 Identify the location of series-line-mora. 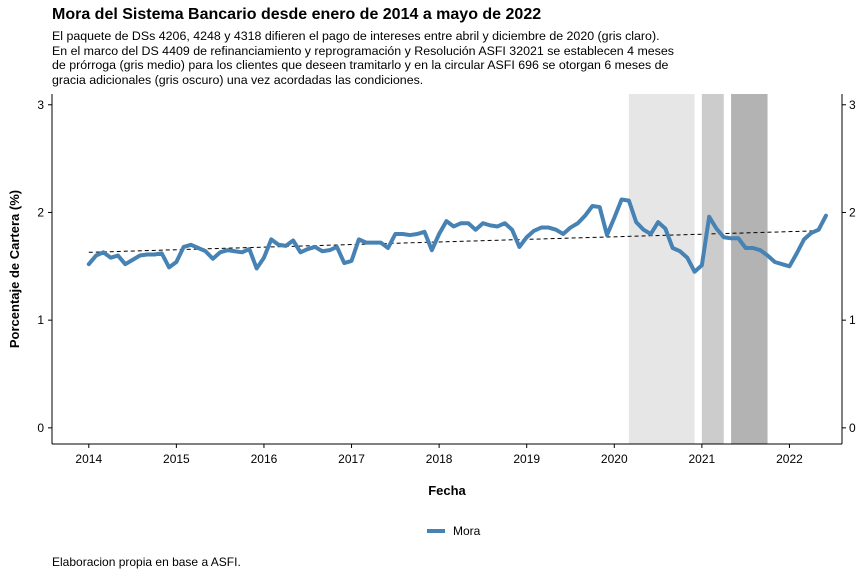
(457, 235).